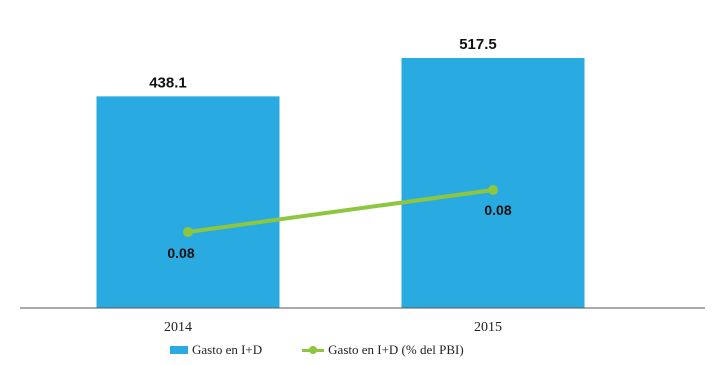 This screenshot has height=365, width=713. What do you see at coordinates (227, 349) in the screenshot?
I see `legend-label-bar: Gasto en I+D` at bounding box center [227, 349].